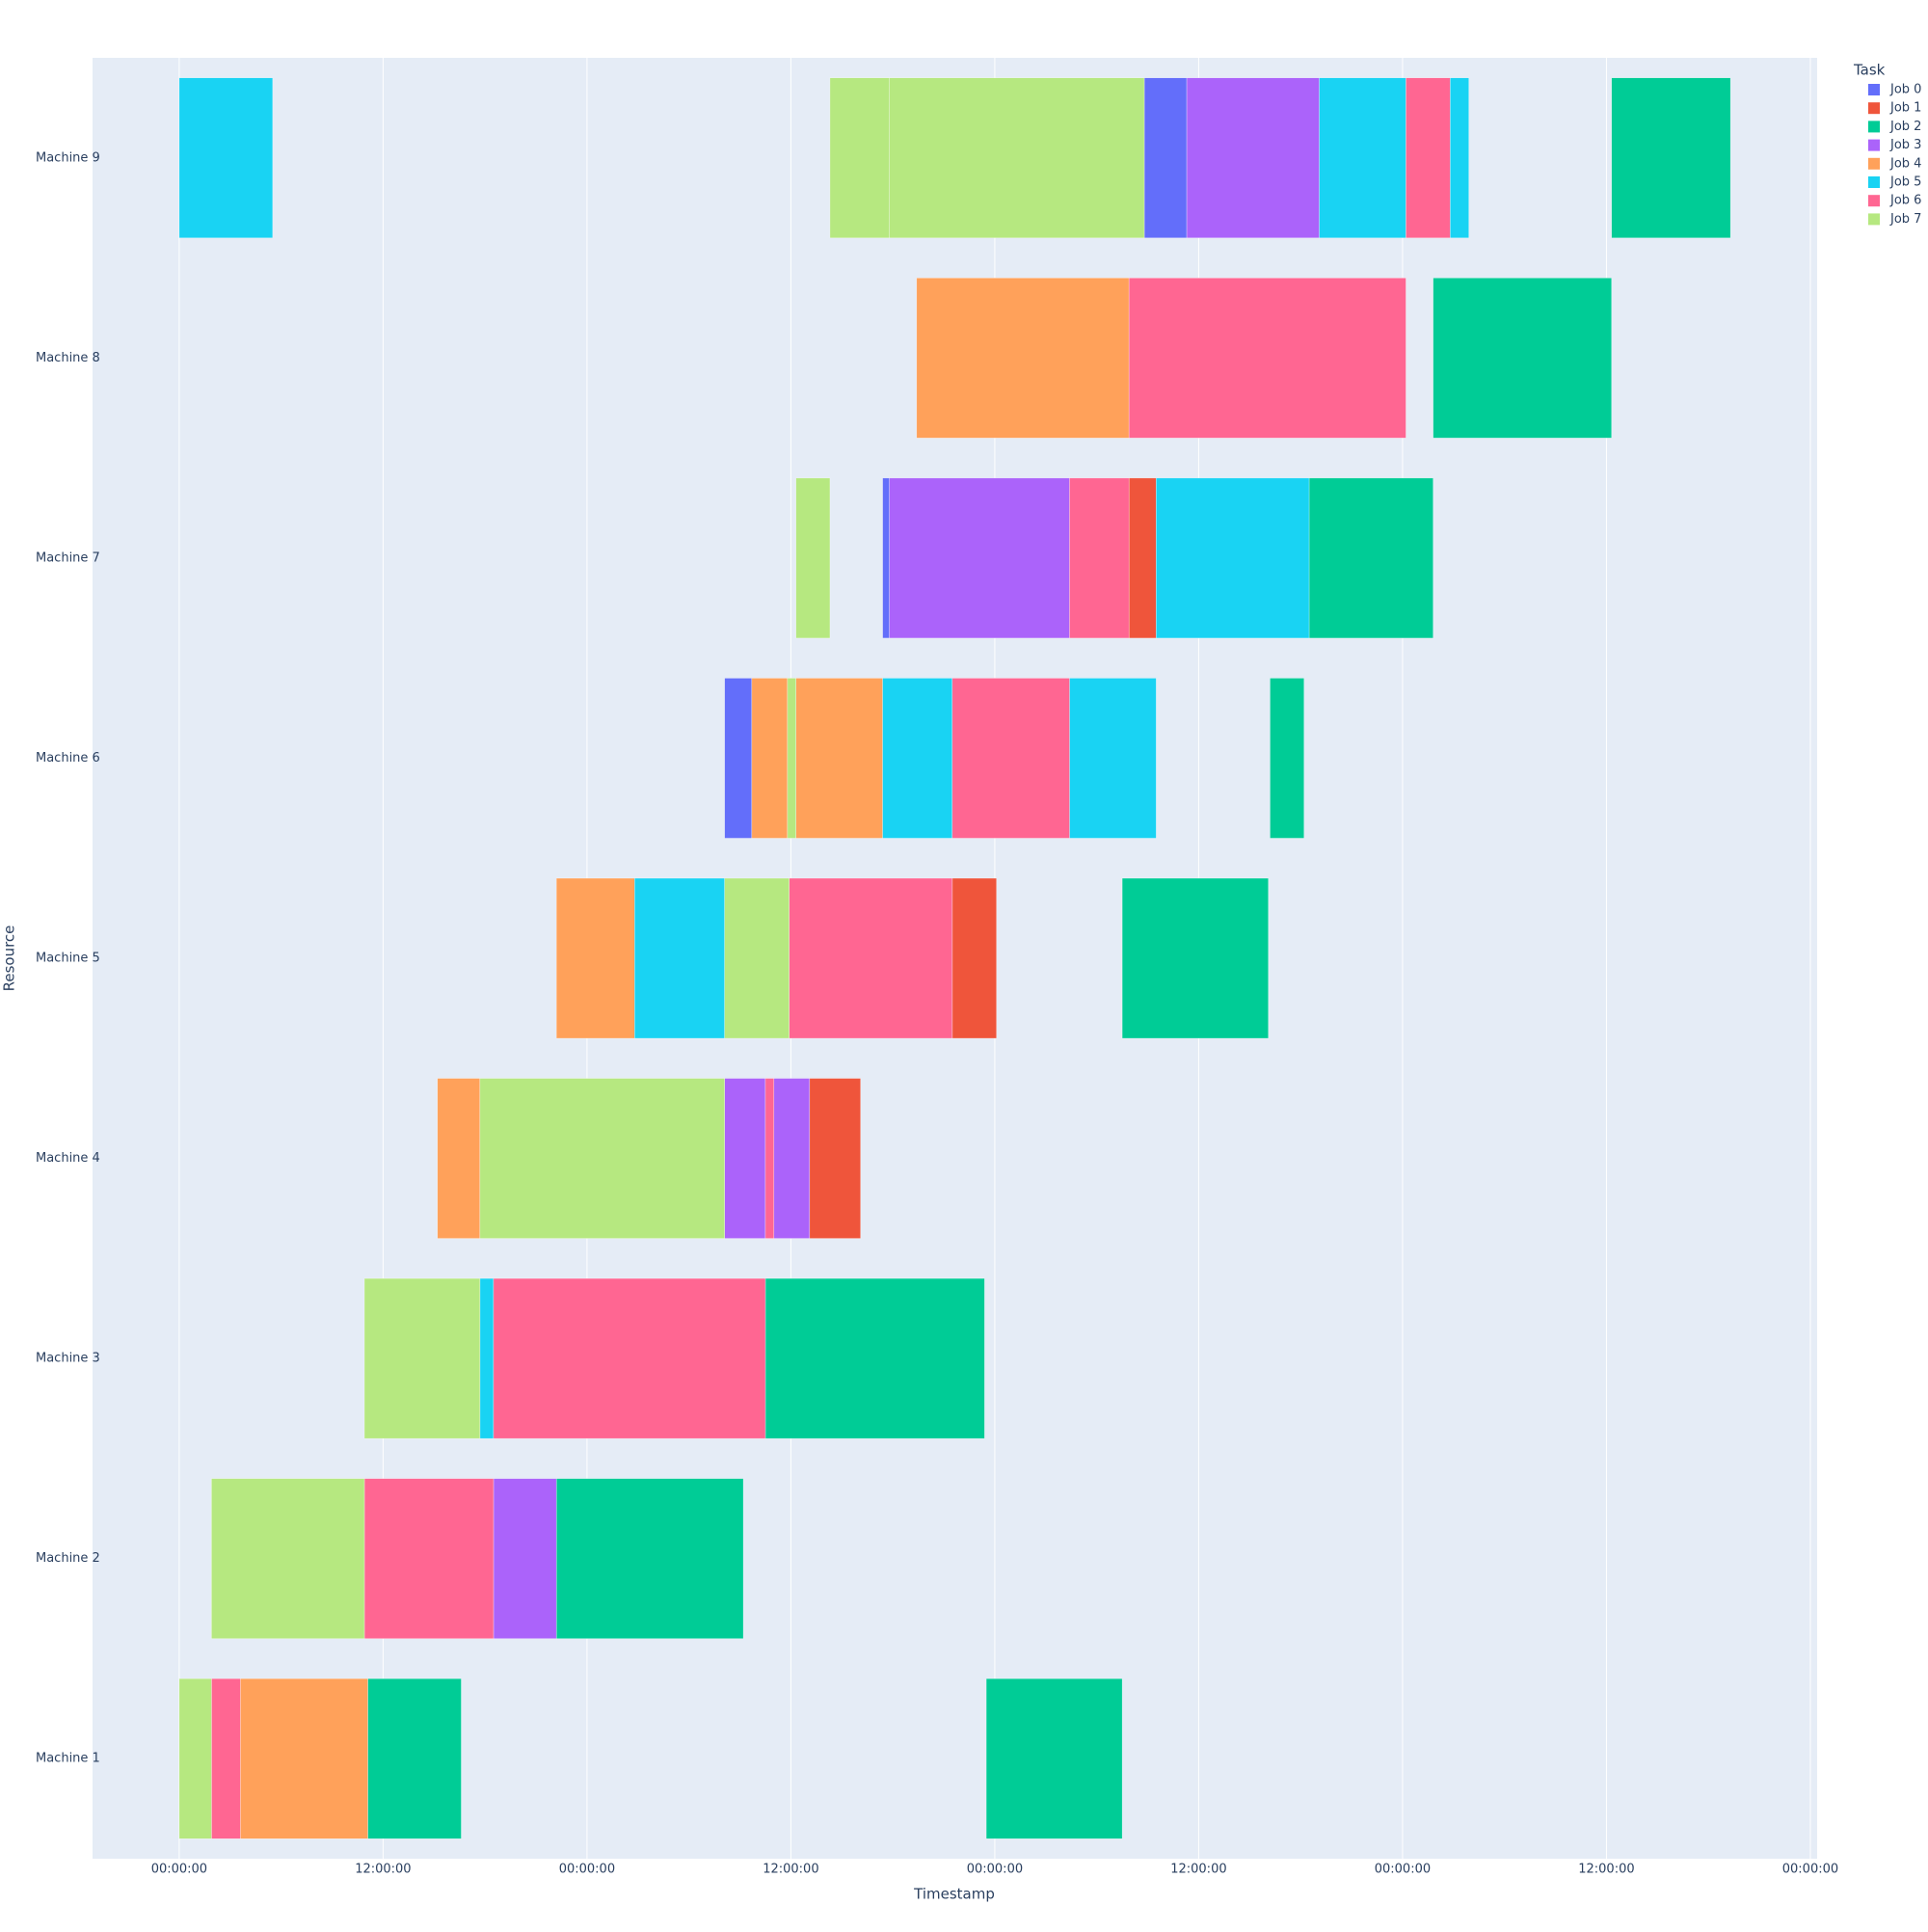 This screenshot has height=1932, width=1928. Describe the element at coordinates (1905, 182) in the screenshot. I see `legend-label: Job 5` at that location.